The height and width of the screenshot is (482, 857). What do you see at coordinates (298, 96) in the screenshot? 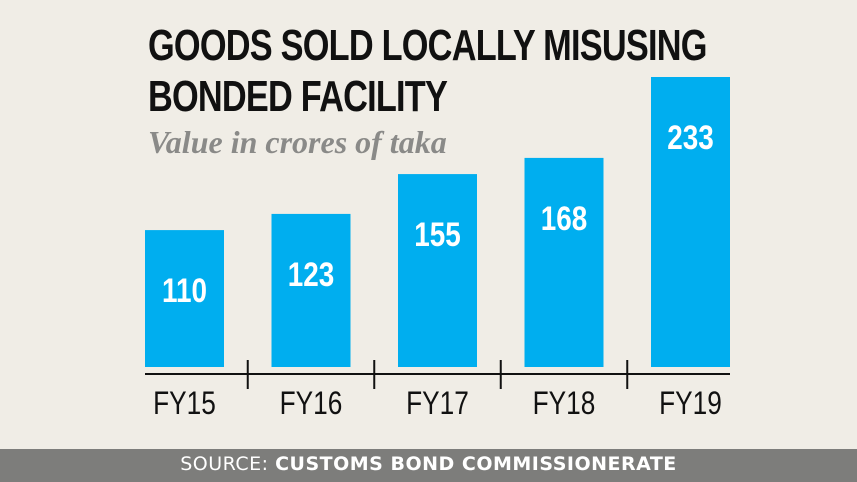
I see `chart-title-line-2: BONDED FACILITY` at bounding box center [298, 96].